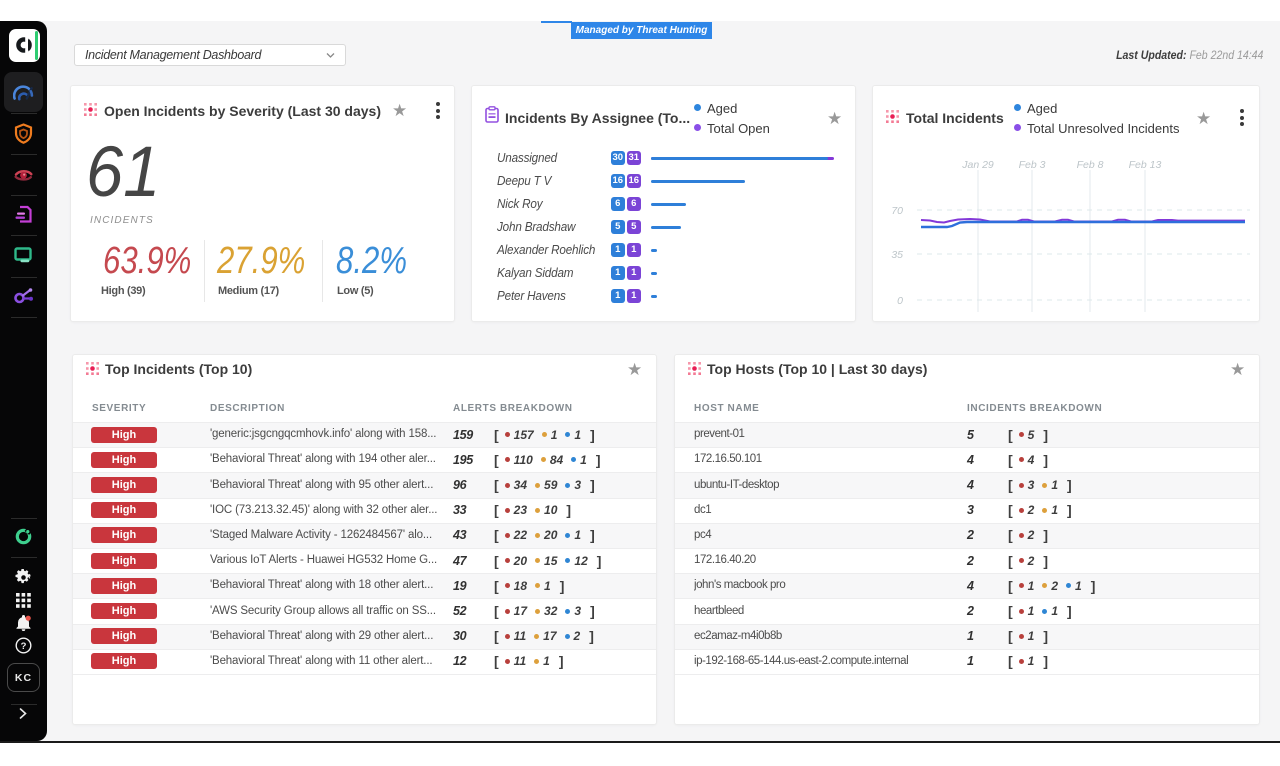  What do you see at coordinates (1090, 165) in the screenshot?
I see `svg-text: Feb 8` at bounding box center [1090, 165].